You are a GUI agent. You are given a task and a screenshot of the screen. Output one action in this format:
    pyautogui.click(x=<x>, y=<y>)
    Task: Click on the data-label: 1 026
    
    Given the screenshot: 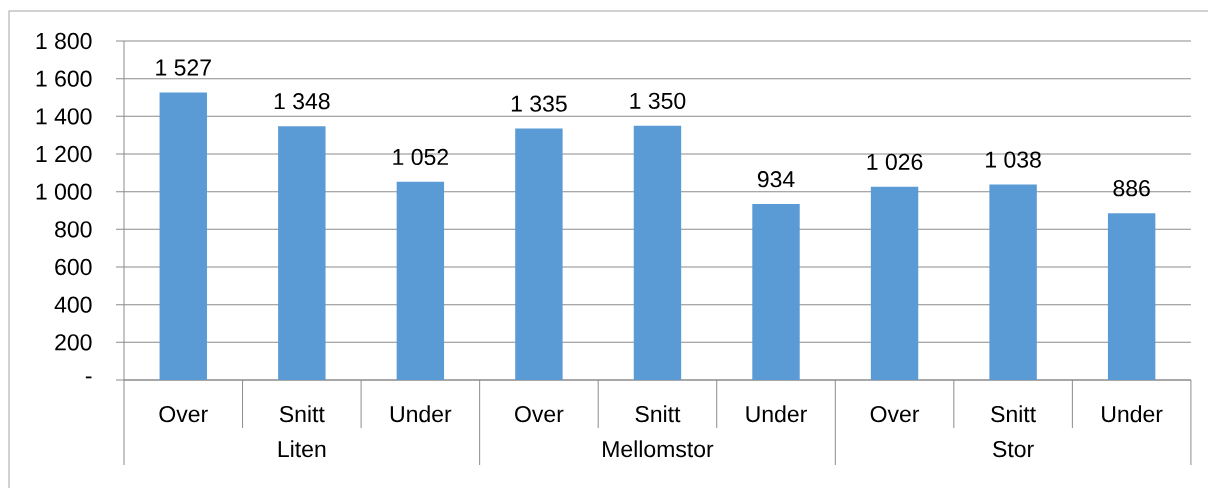 What is the action you would take?
    pyautogui.click(x=895, y=161)
    